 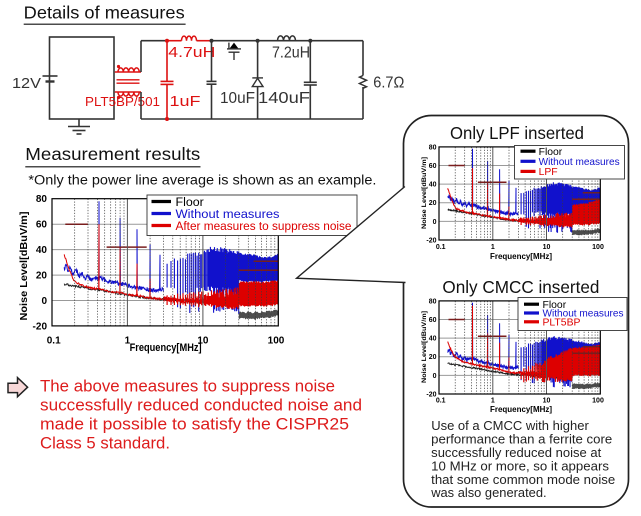 I want to click on svg-text:made it possible to satisfy th: made it possible to satisfy the CISPR25, so click(x=194, y=425).